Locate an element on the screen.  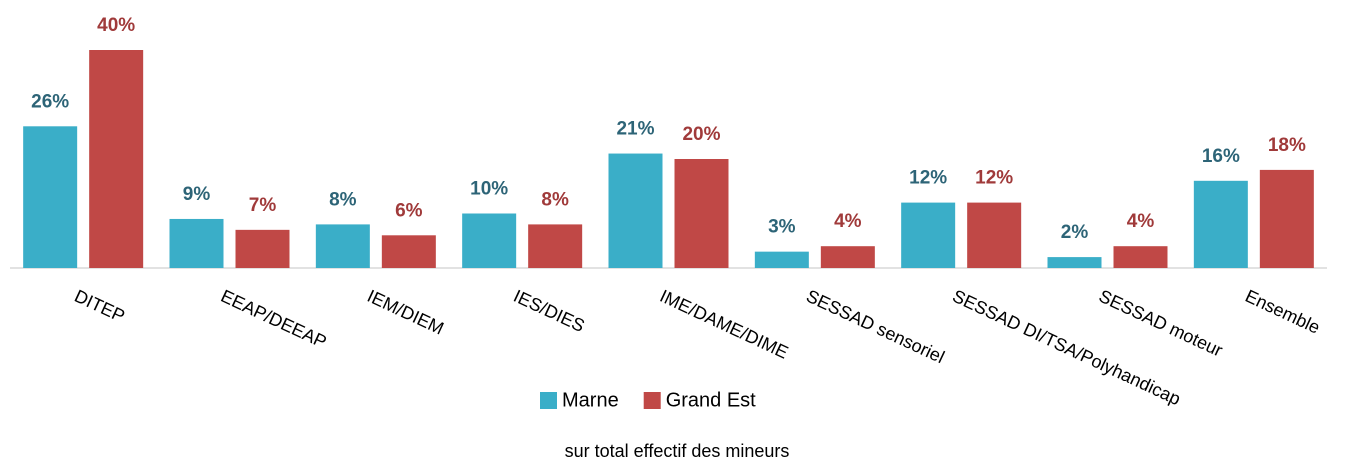
data-label: 40% is located at coordinates (116, 25).